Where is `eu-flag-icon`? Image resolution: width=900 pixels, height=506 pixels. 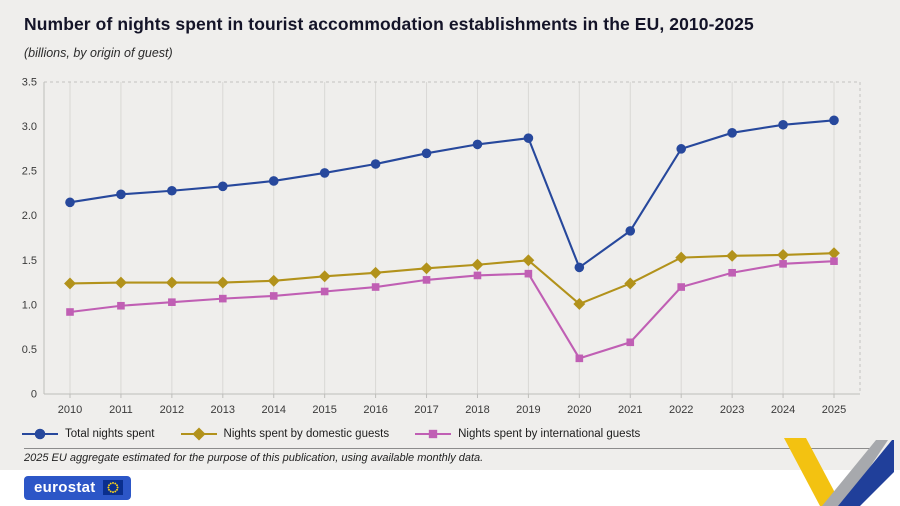 eu-flag-icon is located at coordinates (112, 487).